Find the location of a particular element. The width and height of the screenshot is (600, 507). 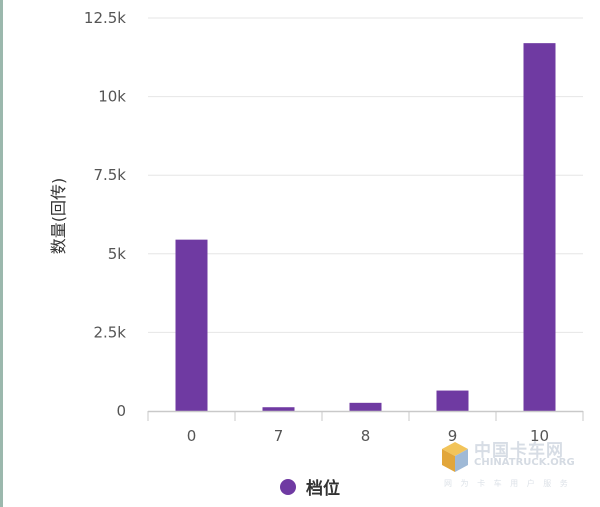

left-border-line is located at coordinates (1, 253).